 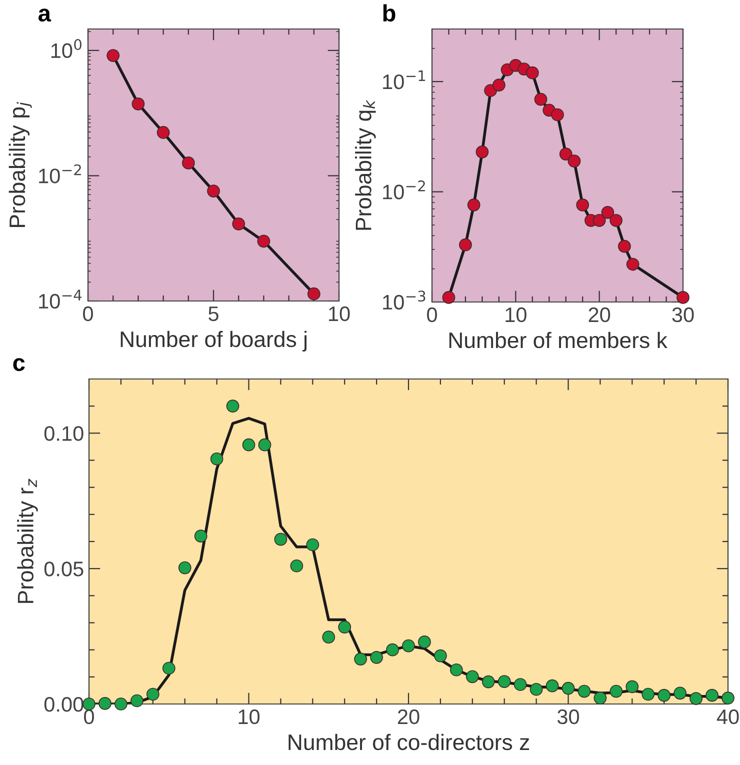 What do you see at coordinates (213, 314) in the screenshot?
I see `x-tick-label: 5` at bounding box center [213, 314].